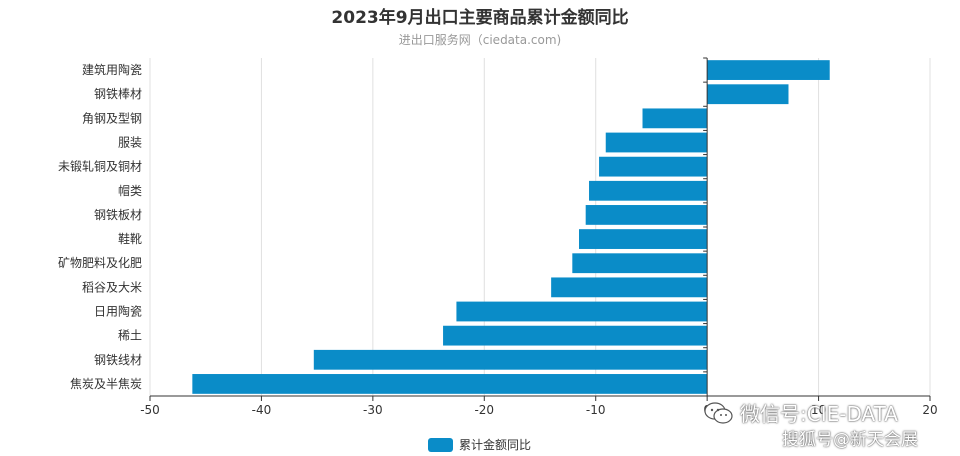 Image resolution: width=960 pixels, height=456 pixels. Describe the element at coordinates (118, 311) in the screenshot. I see `category-label: 日用陶瓷` at that location.